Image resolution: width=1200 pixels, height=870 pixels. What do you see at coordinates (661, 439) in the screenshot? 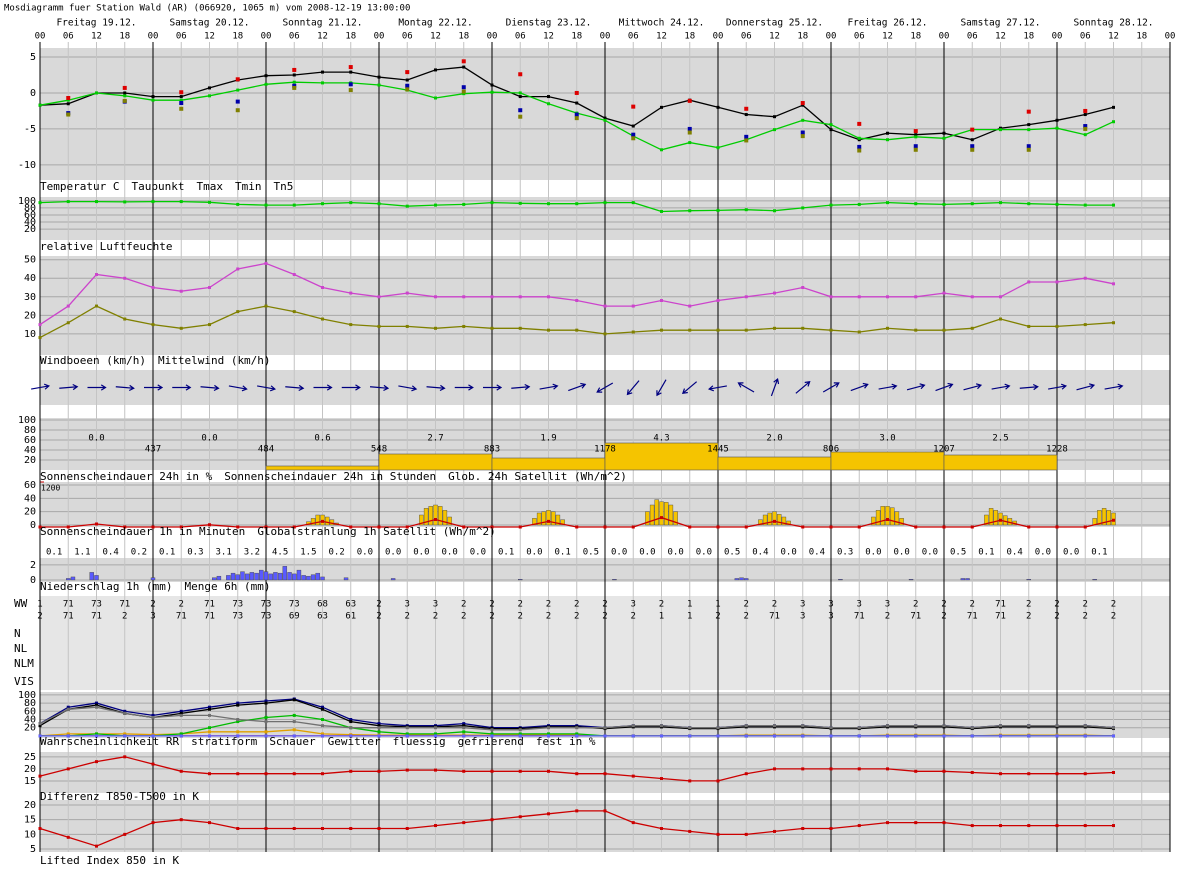
I see `data-label: 4.3` at bounding box center [661, 439].